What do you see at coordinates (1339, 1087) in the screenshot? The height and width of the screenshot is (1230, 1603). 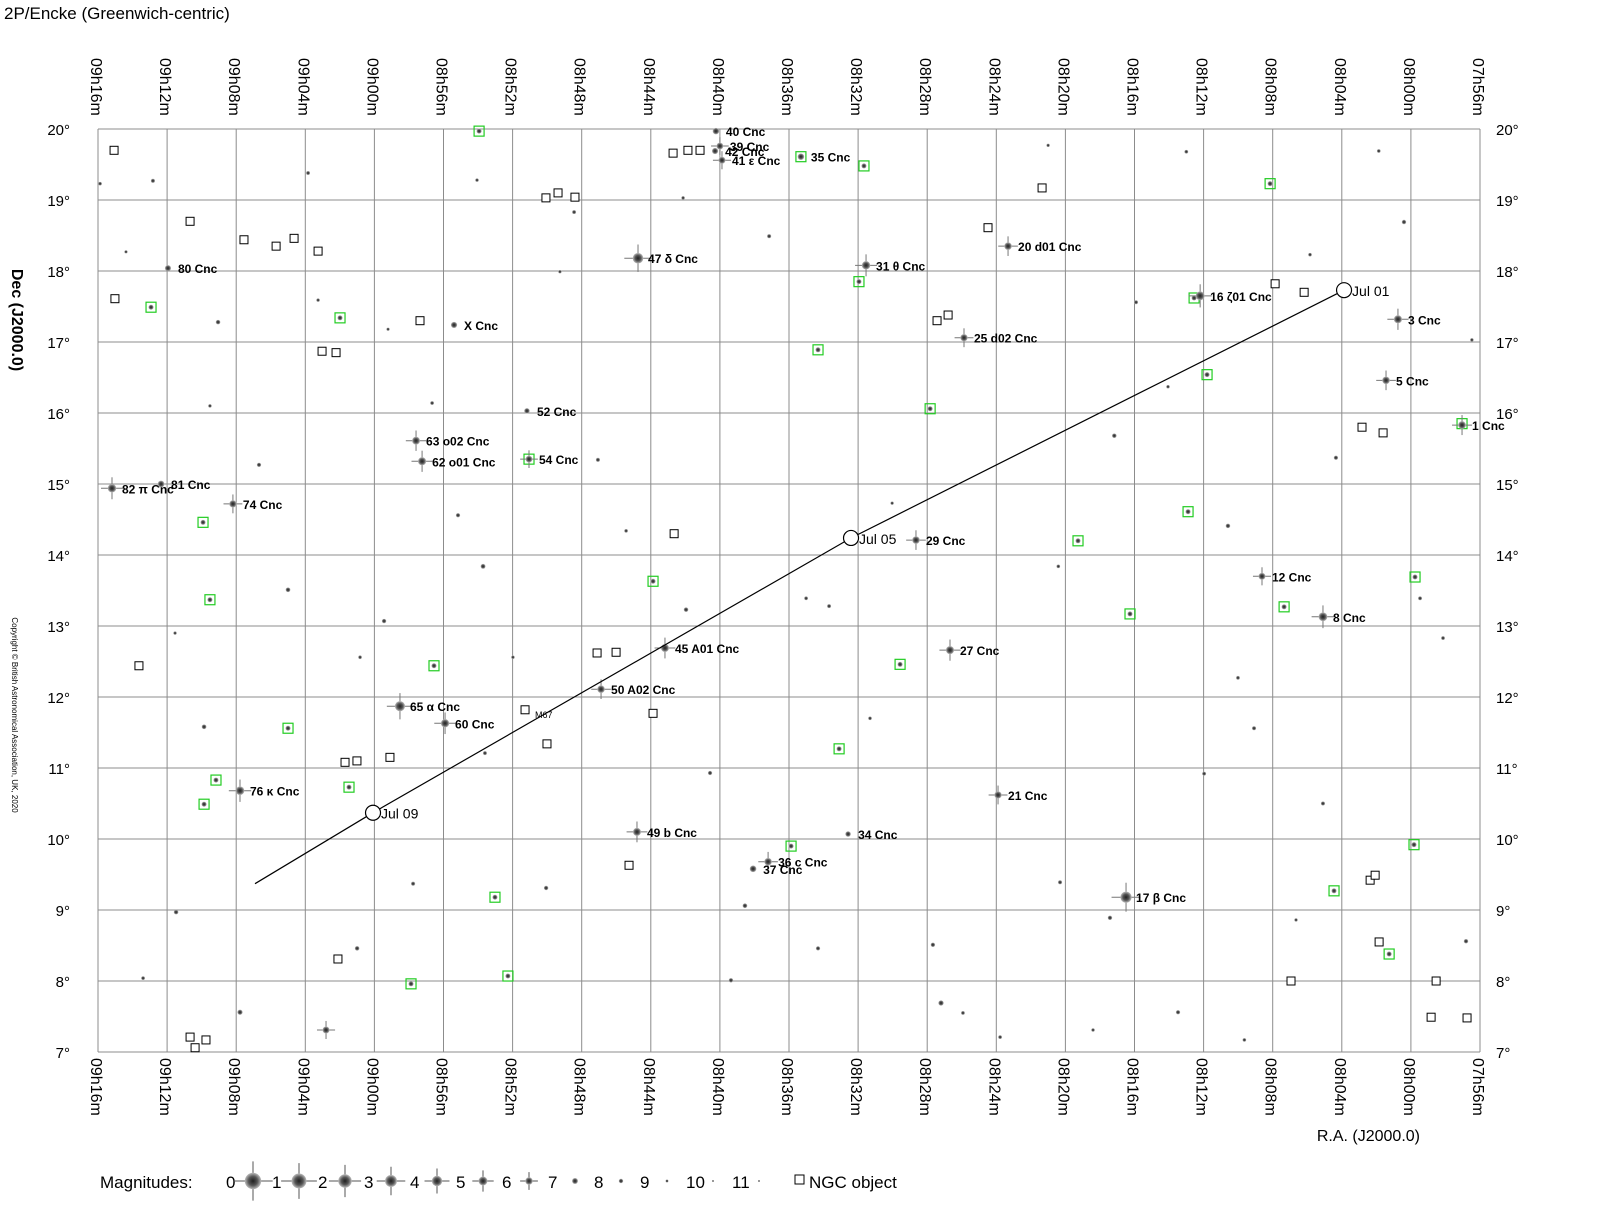 I see `x-tick-label: 08h04m` at bounding box center [1339, 1087].